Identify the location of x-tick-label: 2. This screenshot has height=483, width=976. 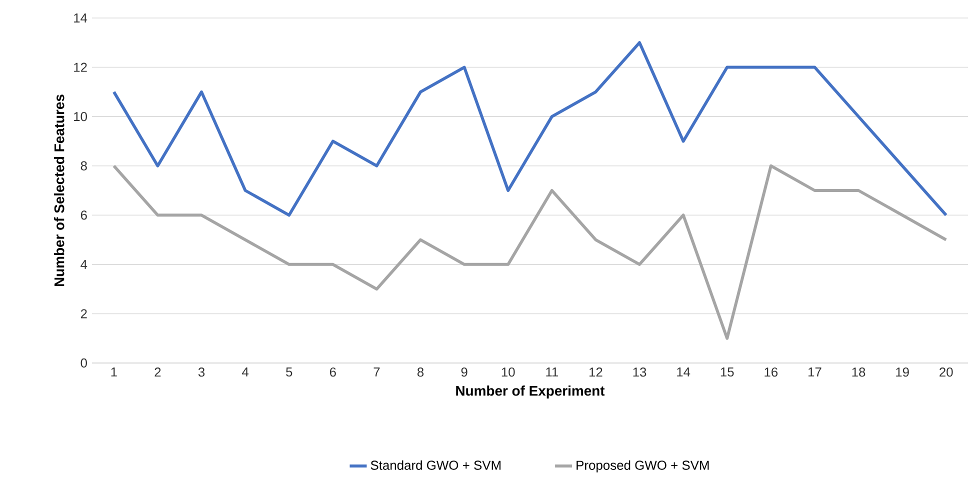
(157, 372).